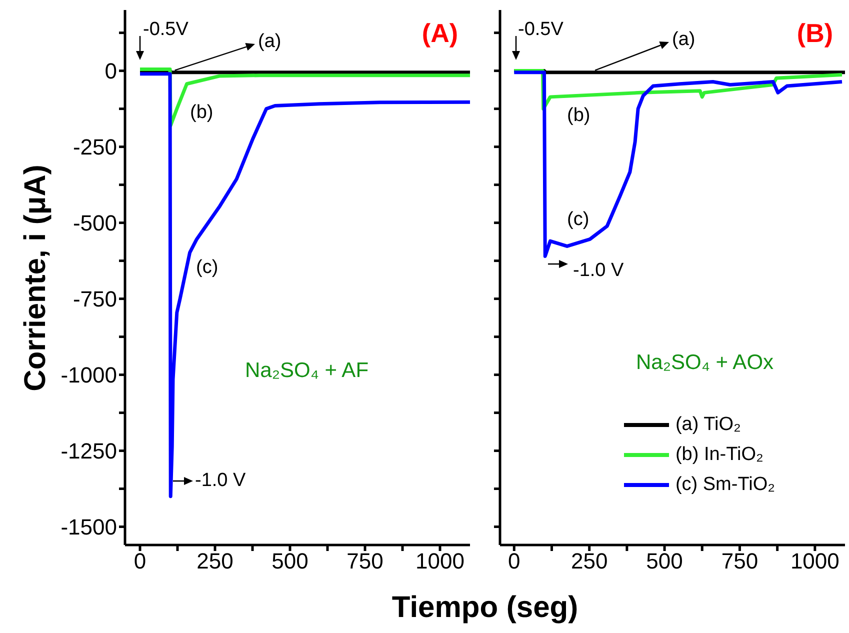  What do you see at coordinates (719, 455) in the screenshot?
I see `legend-label: (b) In-TiO₂` at bounding box center [719, 455].